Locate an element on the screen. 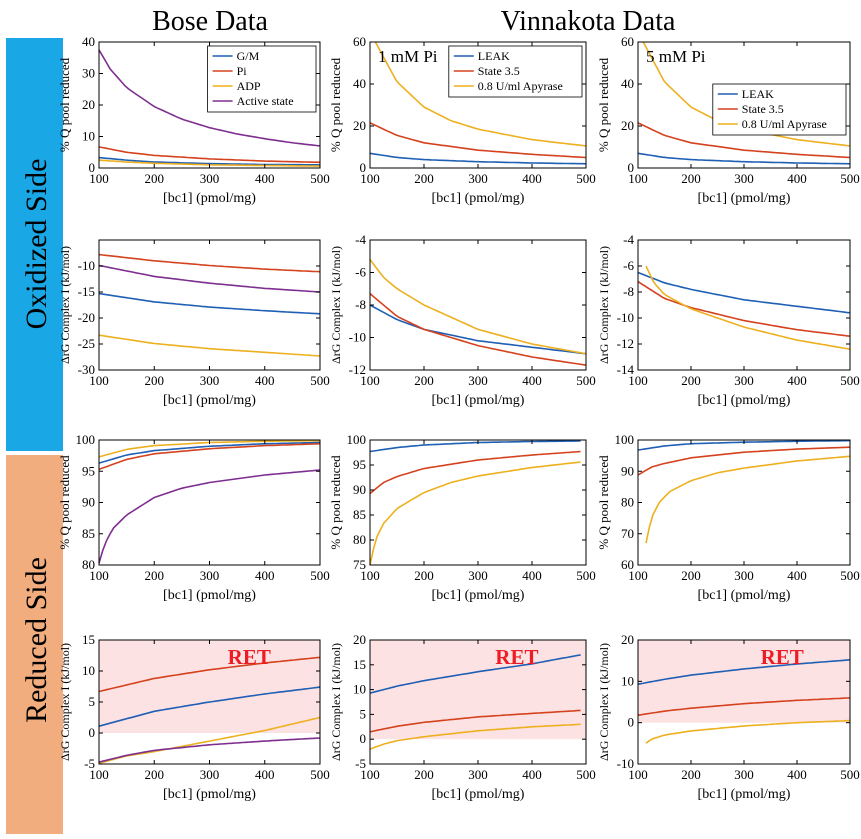 This screenshot has width=861, height=839. legend-entry: State 3.5 is located at coordinates (499, 71).